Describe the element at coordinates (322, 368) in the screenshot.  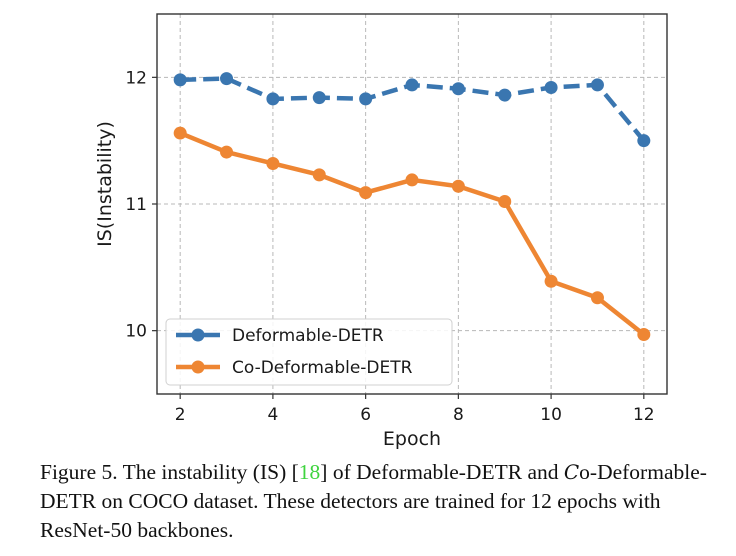
I see `legend-label: Co-Deformable-DETR` at that location.